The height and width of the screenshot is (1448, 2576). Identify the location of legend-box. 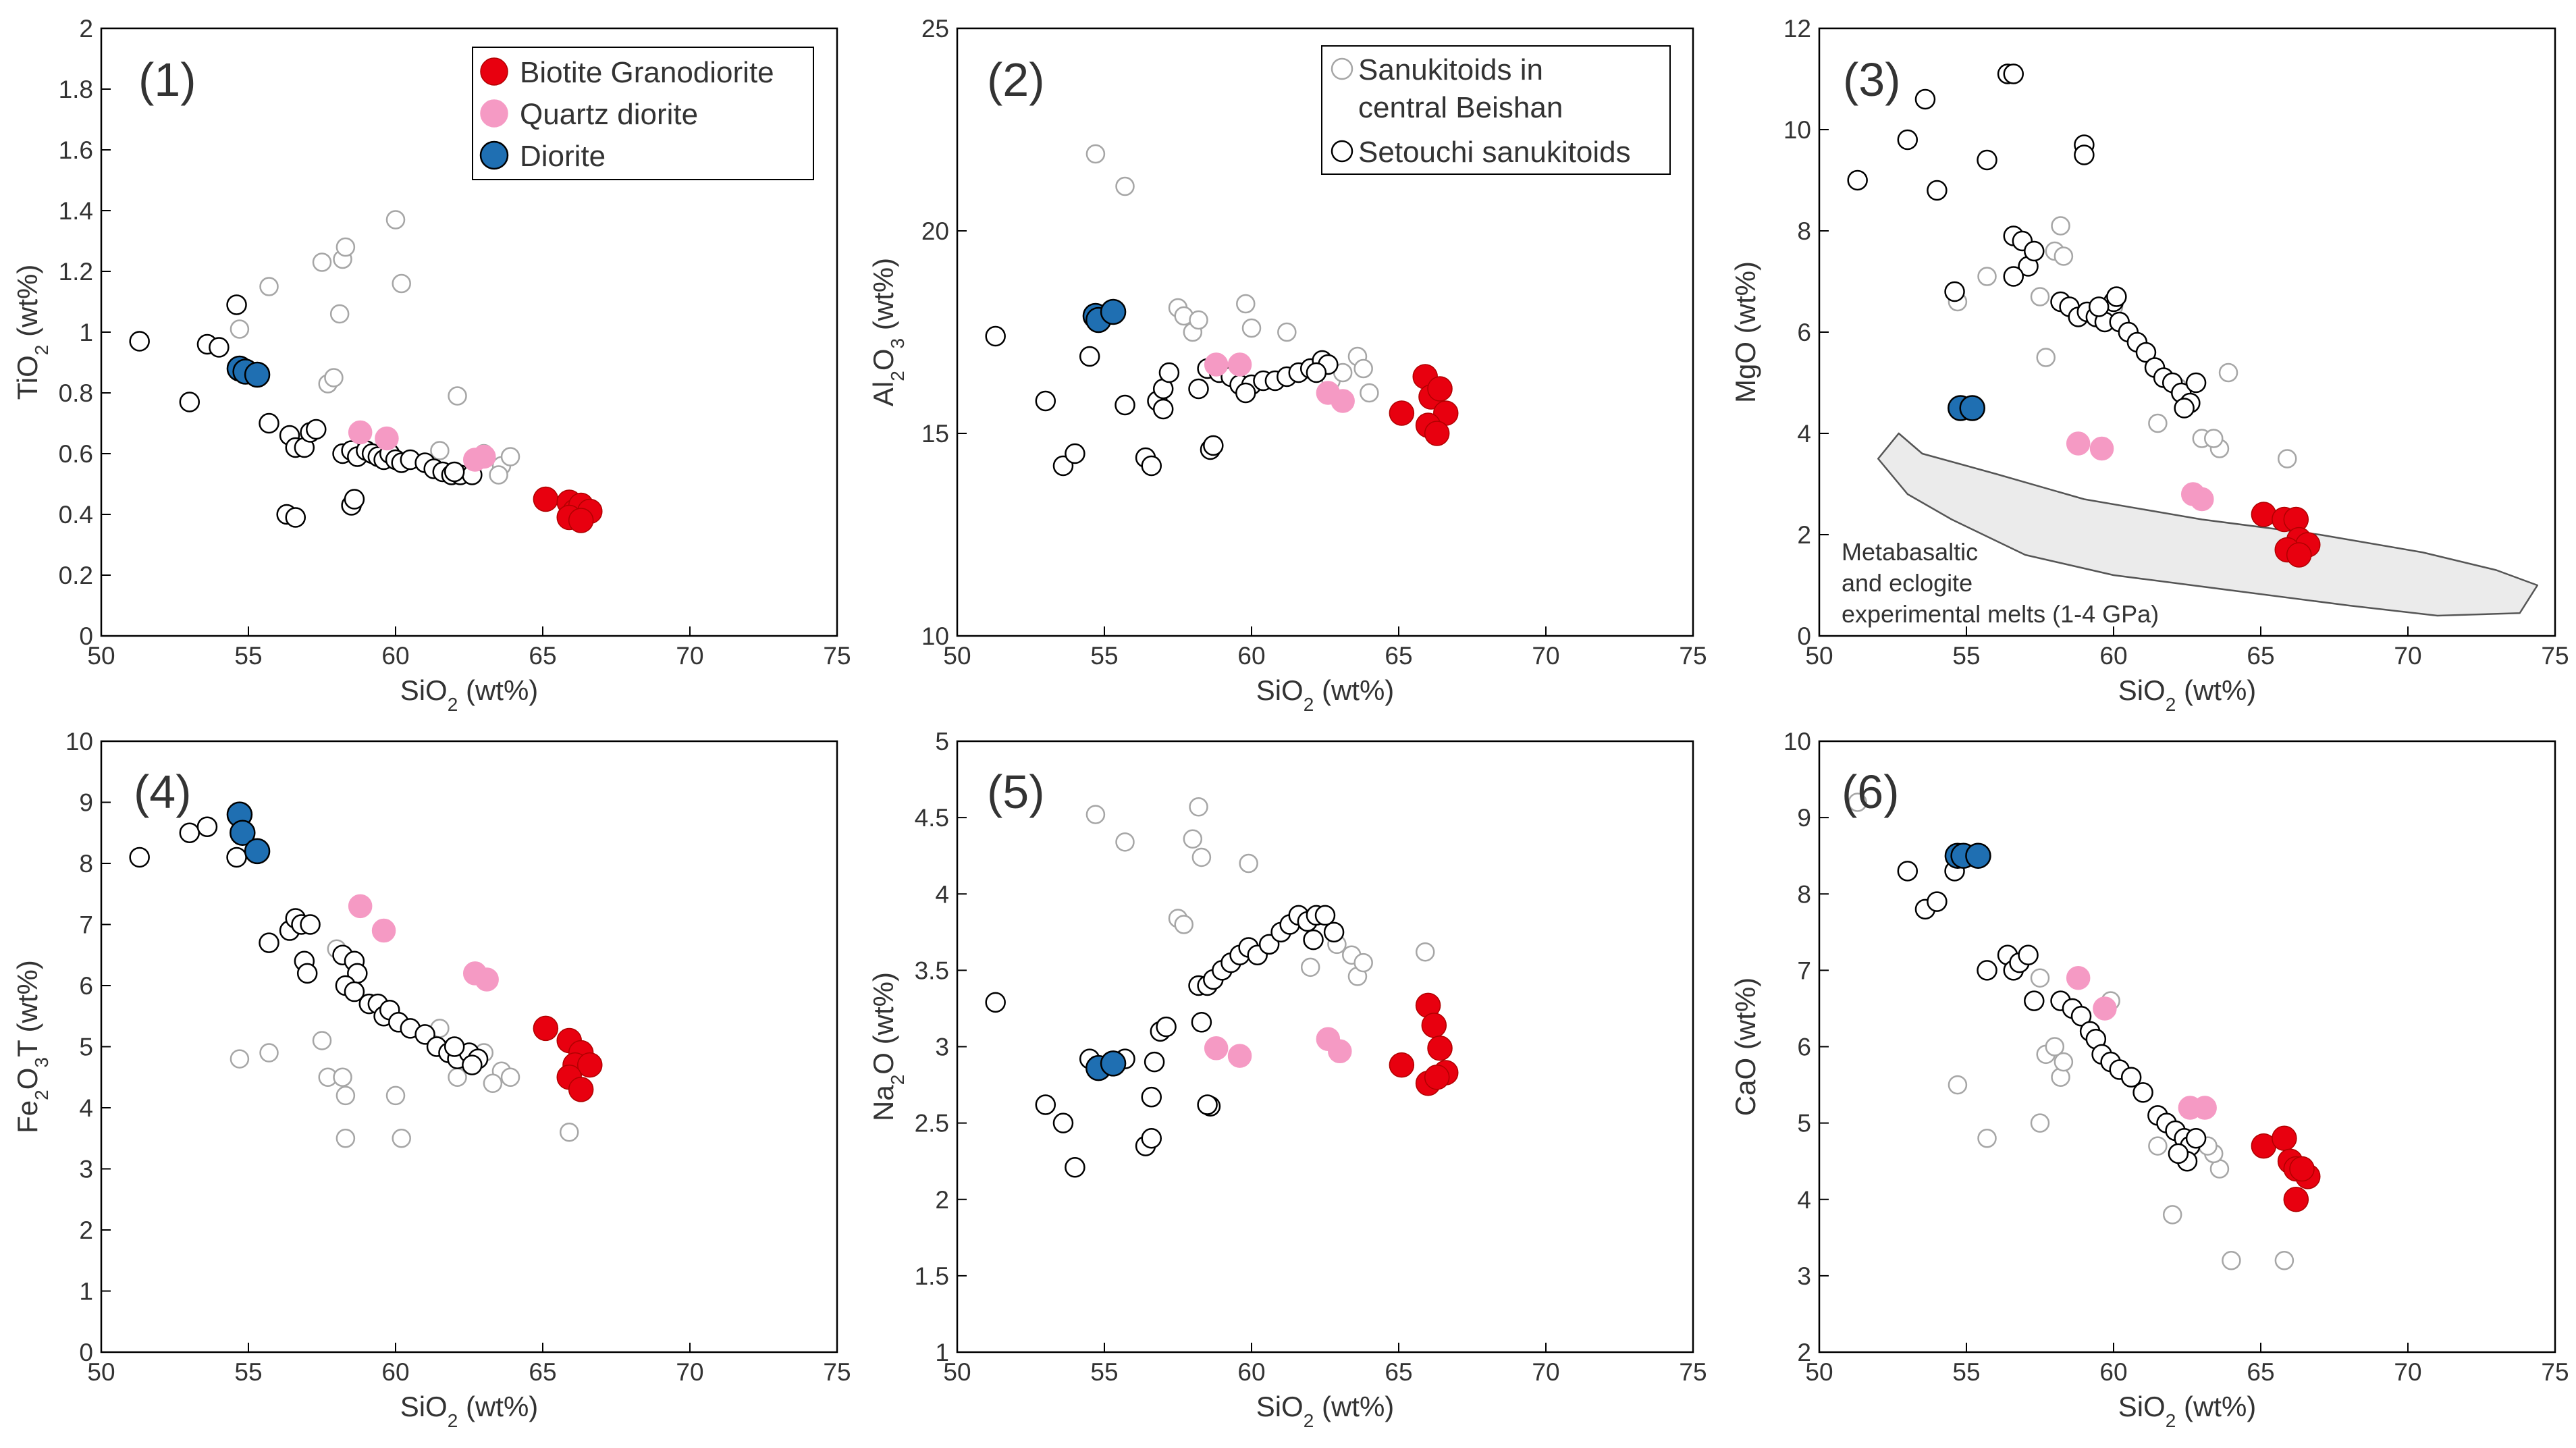
(643, 113).